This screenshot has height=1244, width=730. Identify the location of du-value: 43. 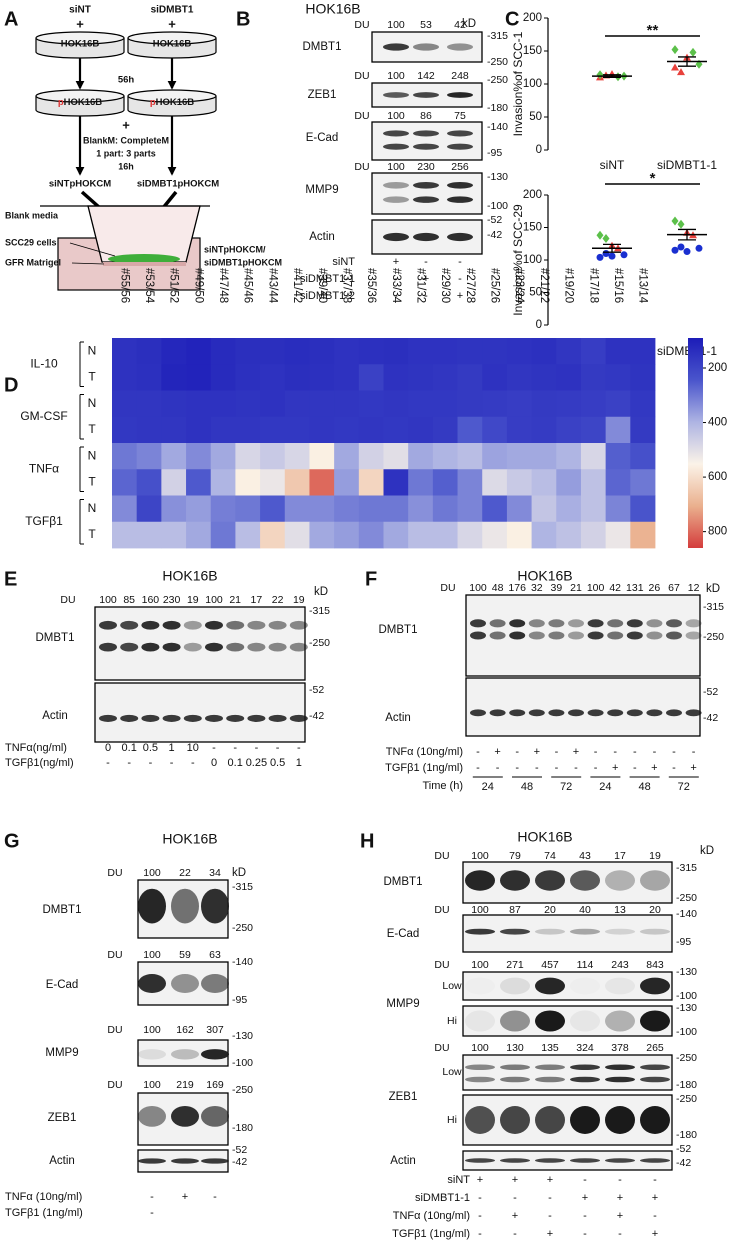
(585, 856).